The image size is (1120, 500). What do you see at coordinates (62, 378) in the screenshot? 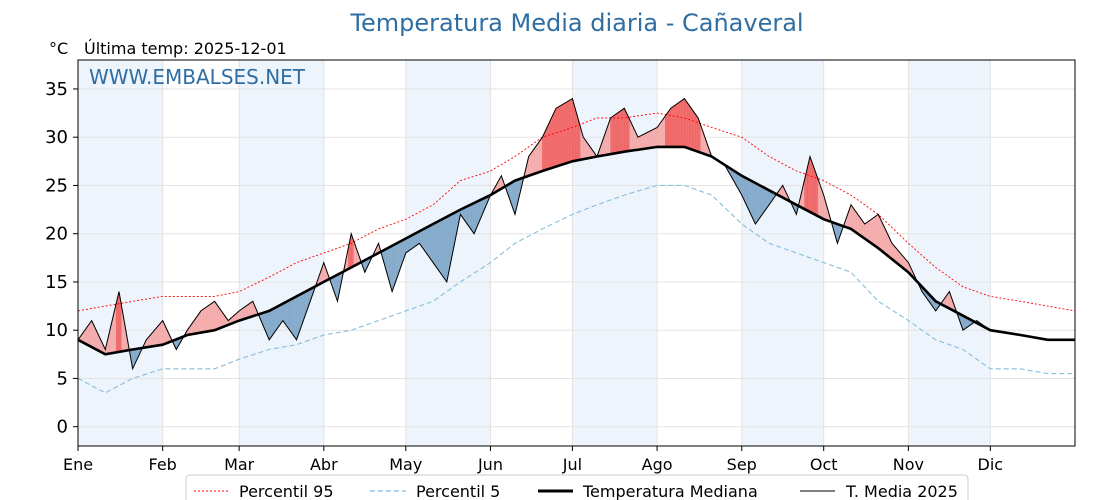
I see `y-tick-label: 5` at bounding box center [62, 378].